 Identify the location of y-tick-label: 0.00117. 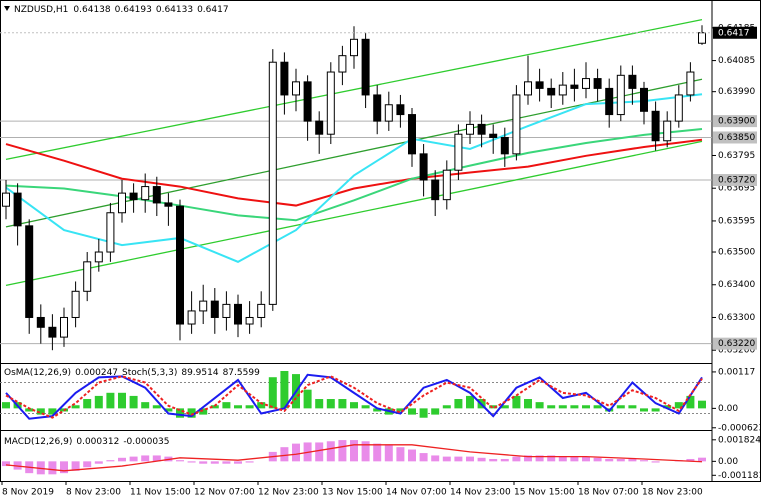
(736, 372).